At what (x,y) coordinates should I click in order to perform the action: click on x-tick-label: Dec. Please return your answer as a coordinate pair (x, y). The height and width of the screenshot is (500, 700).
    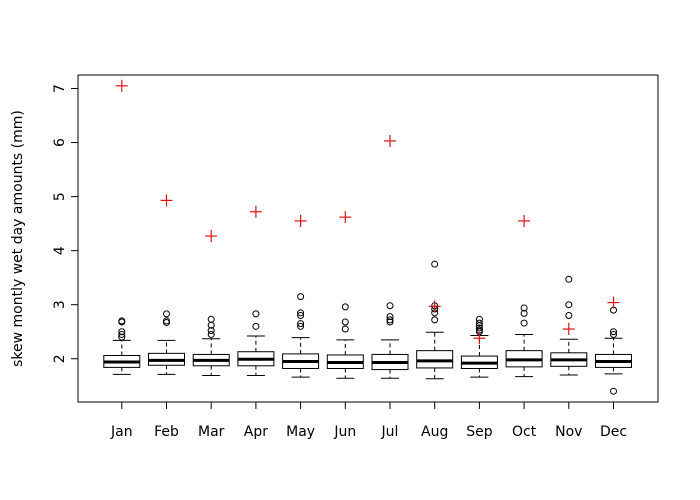
    Looking at the image, I should click on (613, 432).